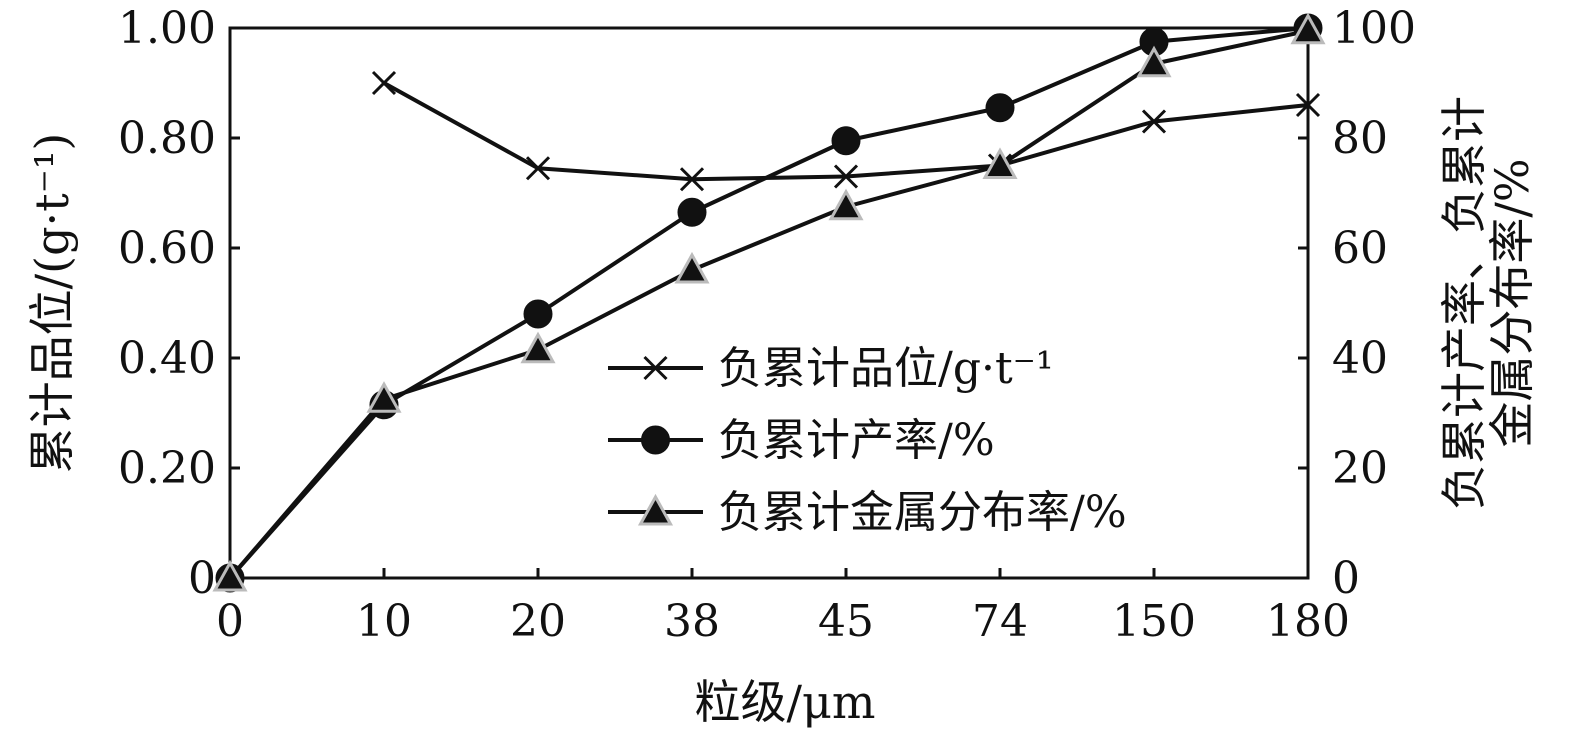  Describe the element at coordinates (784, 702) in the screenshot. I see `x-axis-title: 粒级/μm` at that location.